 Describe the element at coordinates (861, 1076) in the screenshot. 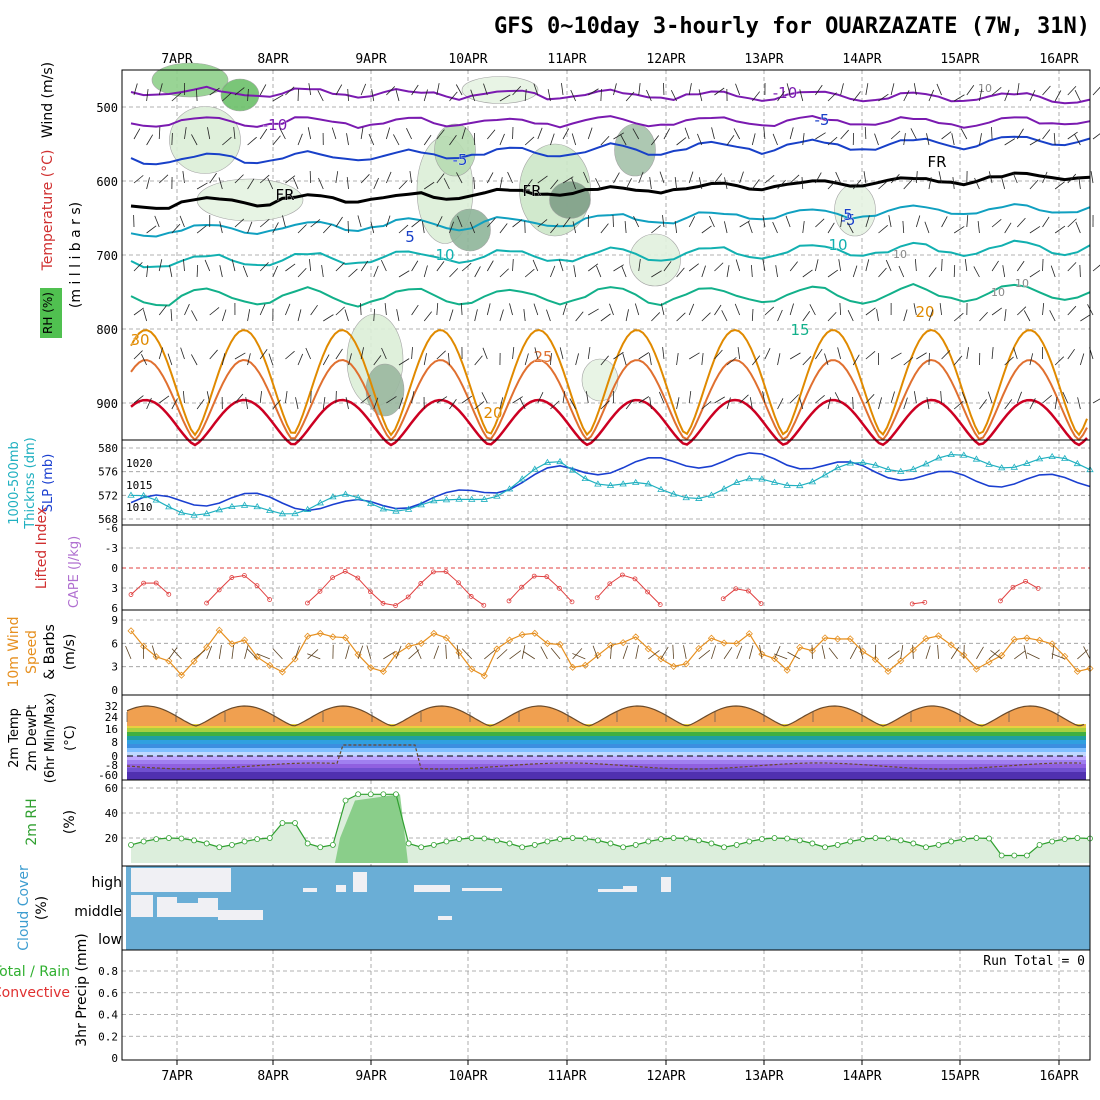

I see `xlabel-bottom-7: 14APR` at that location.